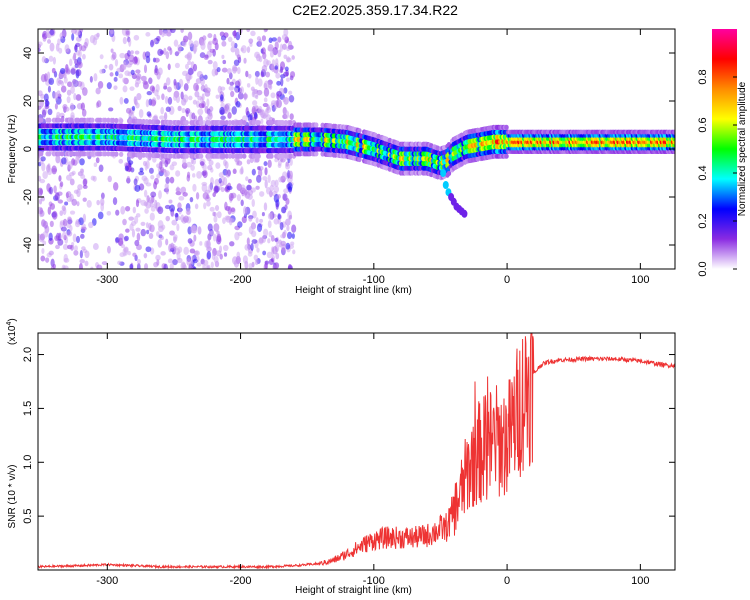  Describe the element at coordinates (28, 408) in the screenshot. I see `y-tick-label: 1.5` at that location.